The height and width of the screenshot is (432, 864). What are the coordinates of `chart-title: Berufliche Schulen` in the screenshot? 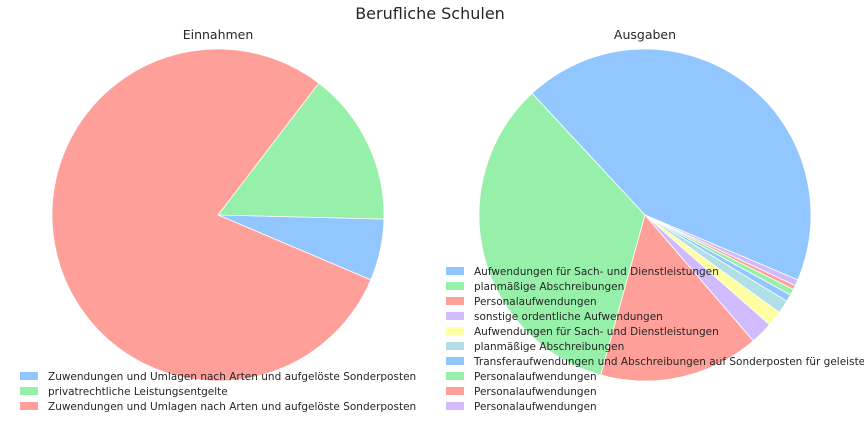 It's located at (430, 13).